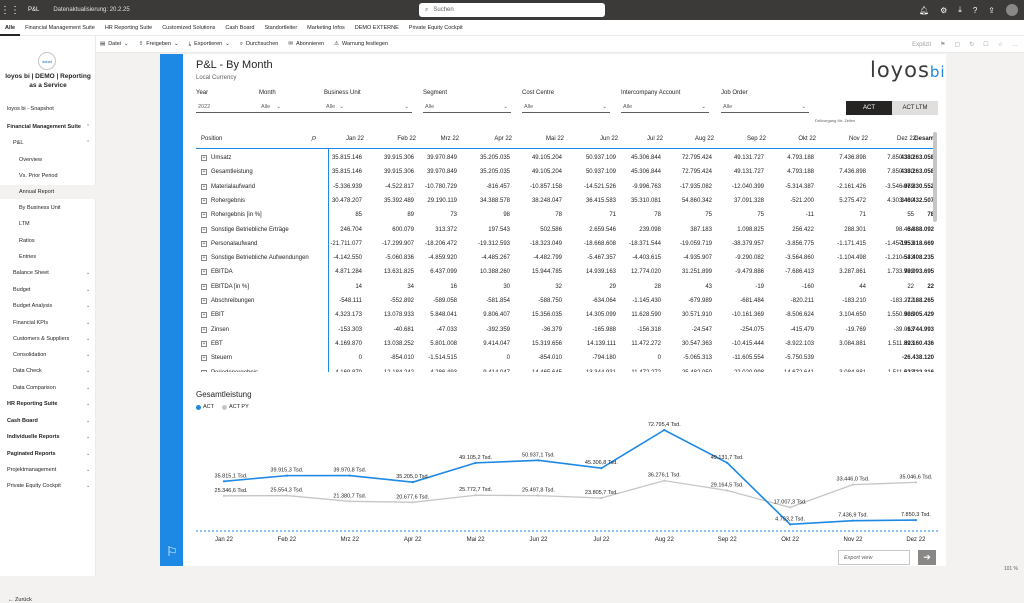 Image resolution: width=1024 pixels, height=603 pixels. Describe the element at coordinates (326, 27) in the screenshot. I see `tab-6: Marketing Infos` at that location.